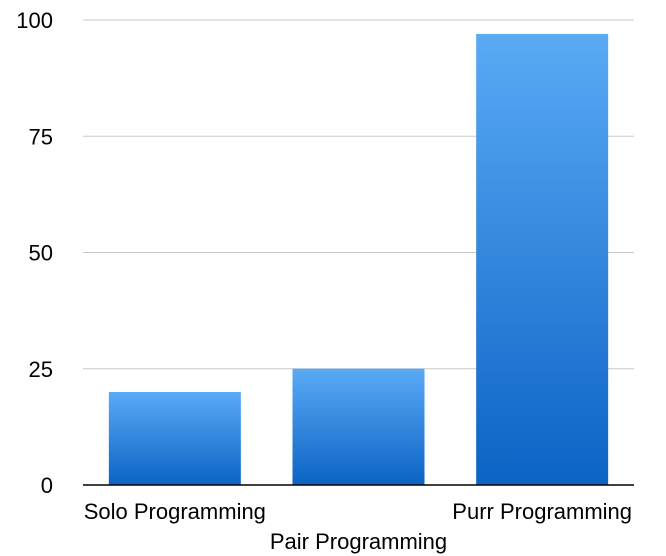  Describe the element at coordinates (358, 426) in the screenshot. I see `bar-pair-programming` at that location.